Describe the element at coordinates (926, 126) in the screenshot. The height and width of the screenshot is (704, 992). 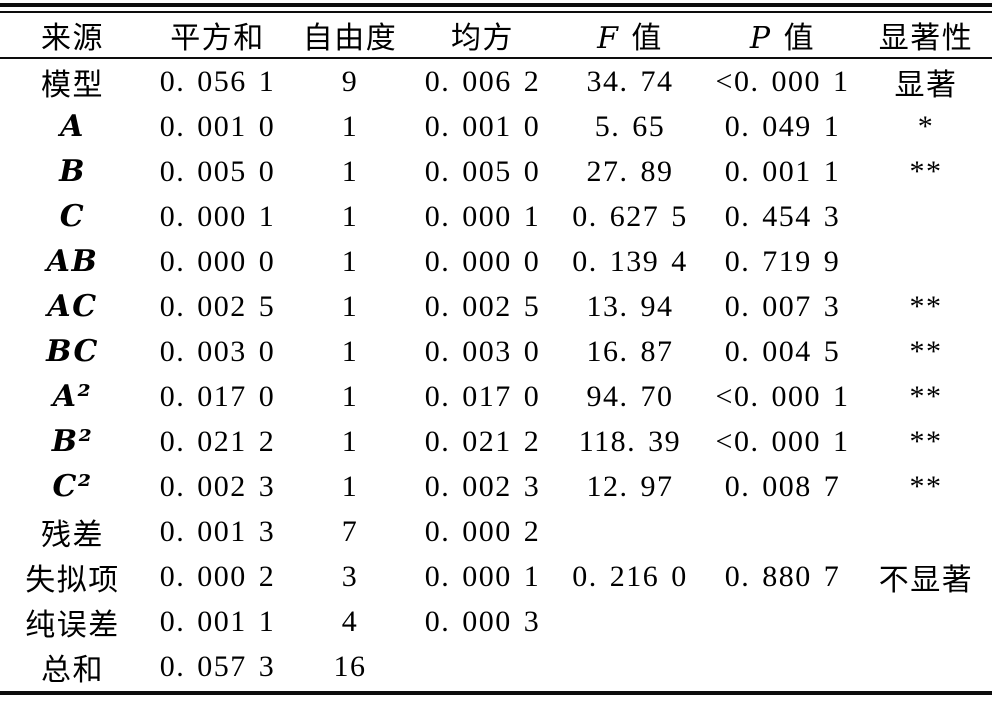
I see `cell-significance: *` at that location.